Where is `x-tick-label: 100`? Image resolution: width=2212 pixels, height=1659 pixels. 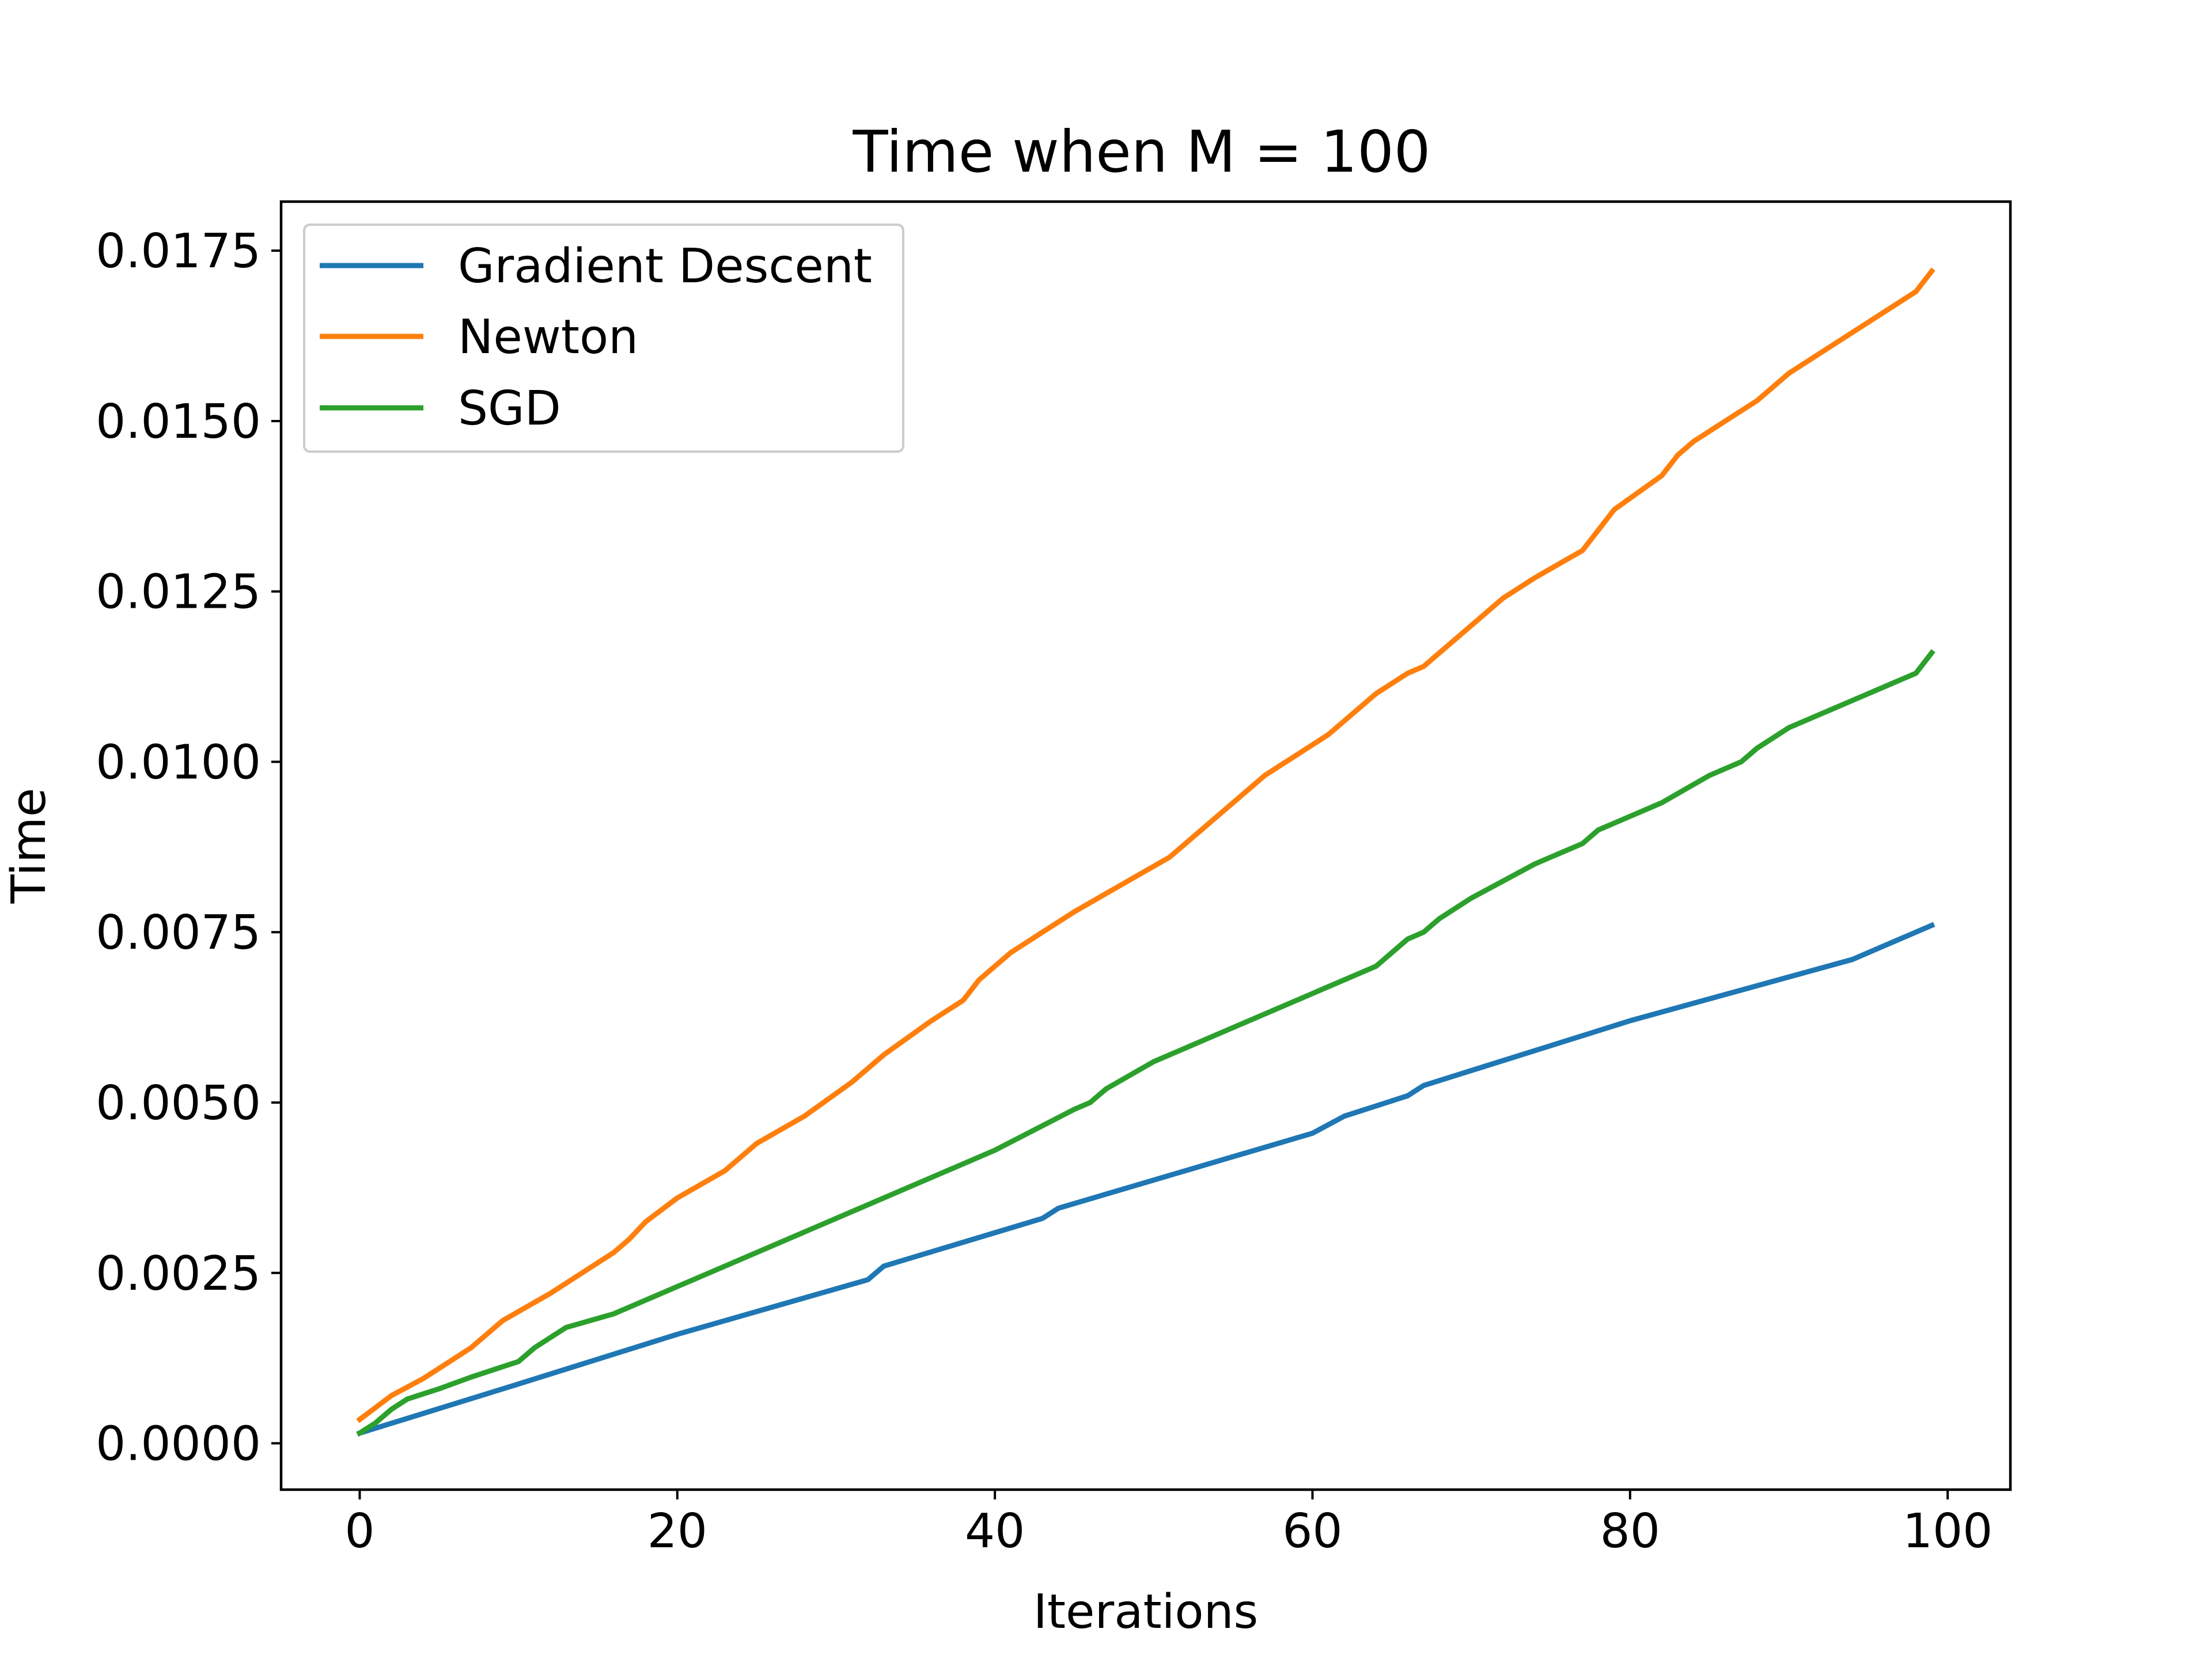 x-tick-label: 100 is located at coordinates (1948, 1531).